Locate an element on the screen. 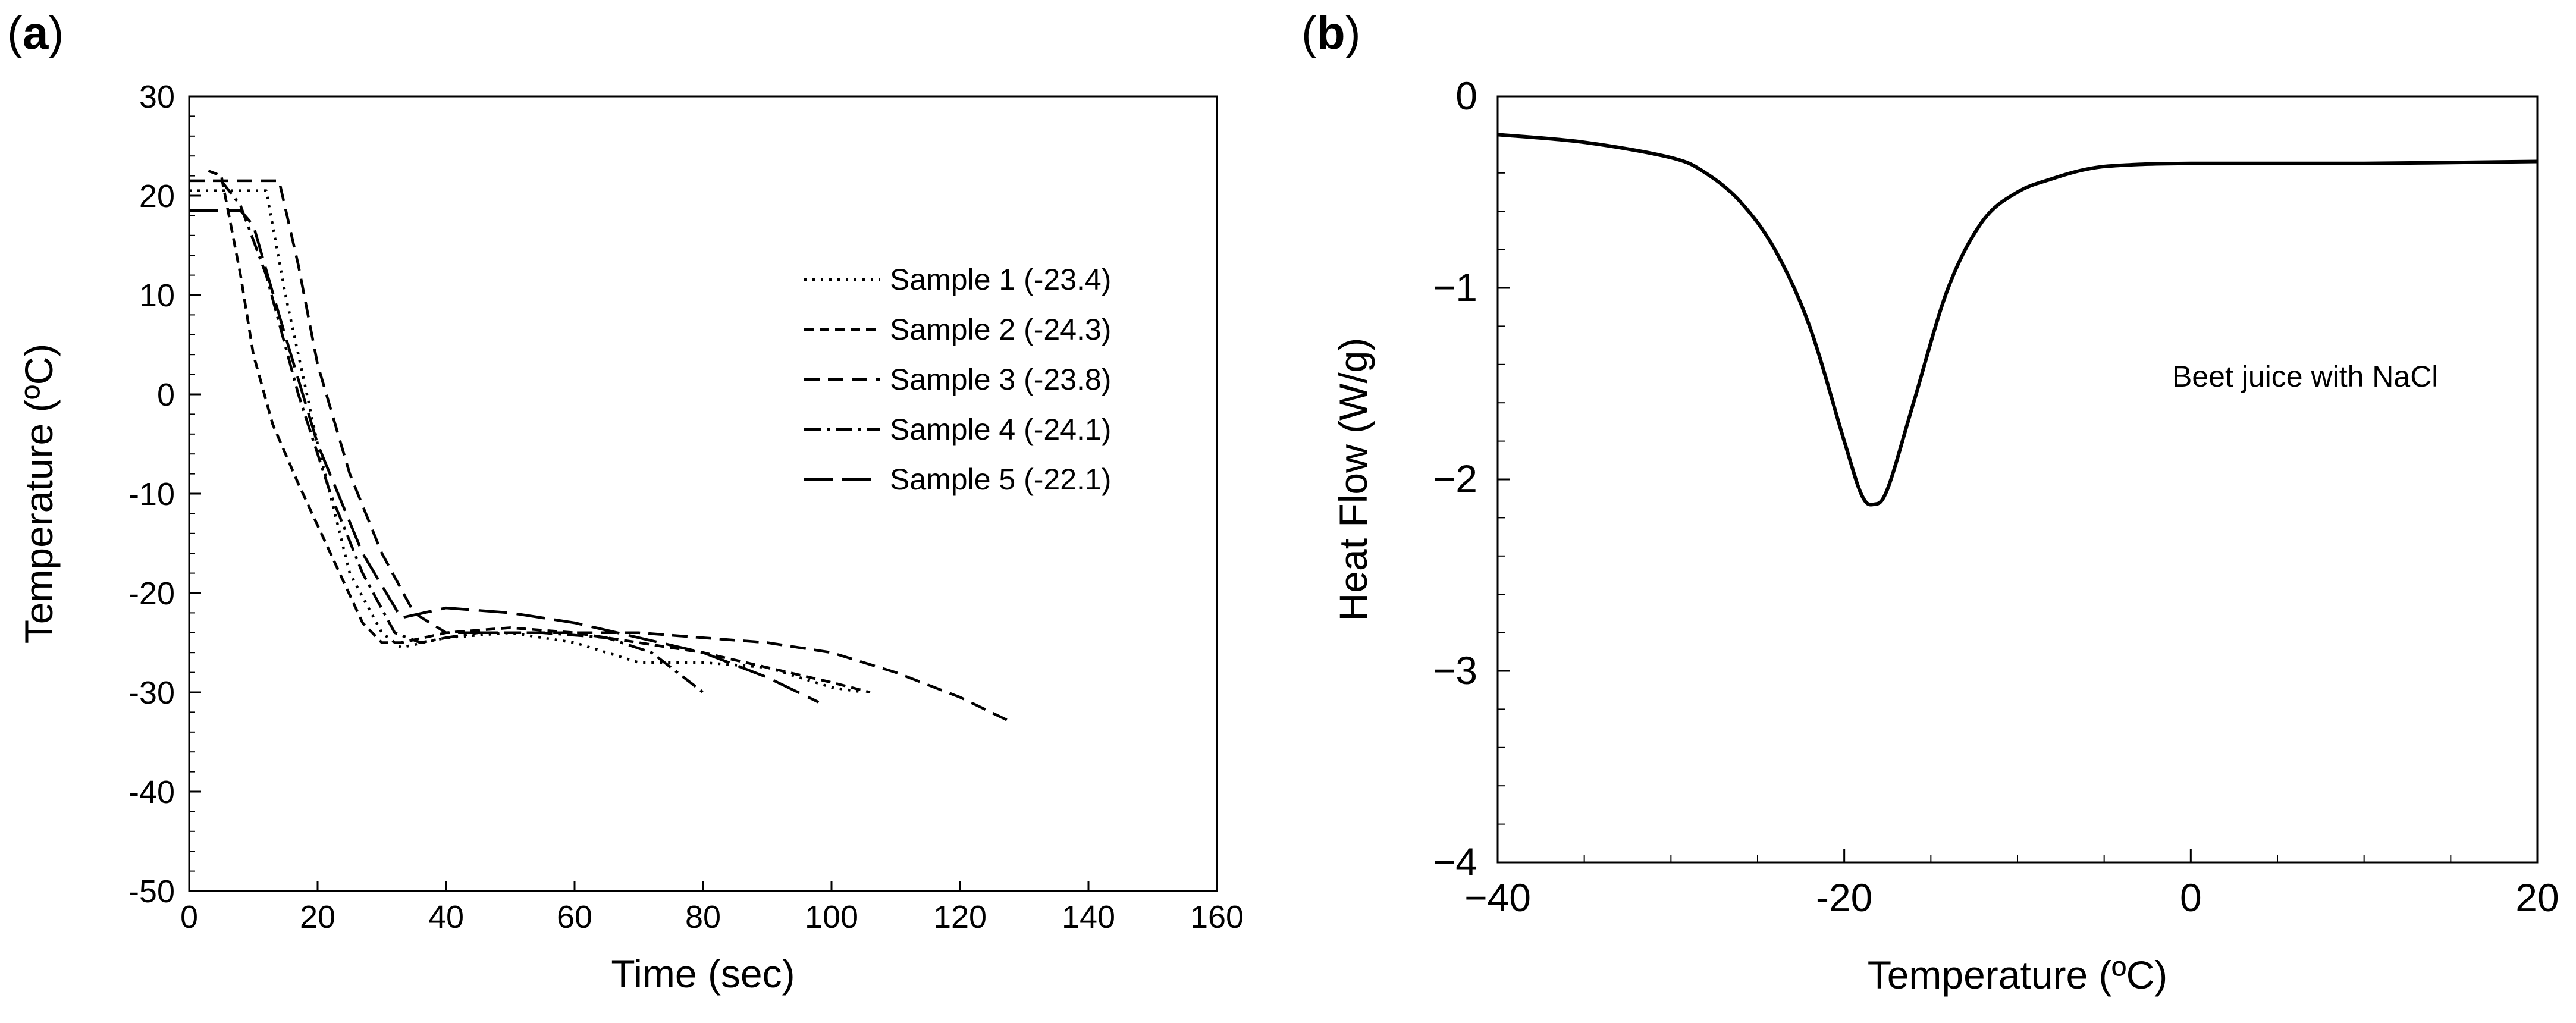  chart-b-annotation: Beet juice with NaCl is located at coordinates (2305, 376).